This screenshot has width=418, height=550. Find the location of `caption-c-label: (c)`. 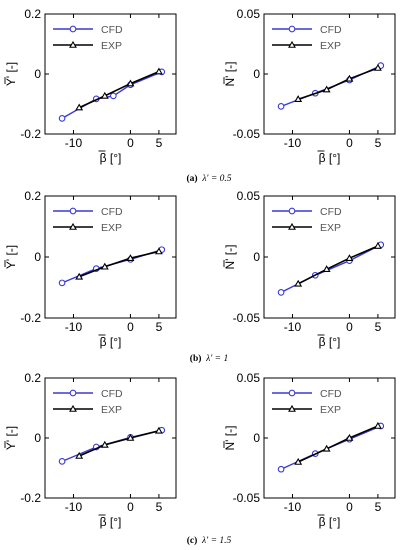

caption-c-label: (c) is located at coordinates (192, 541).